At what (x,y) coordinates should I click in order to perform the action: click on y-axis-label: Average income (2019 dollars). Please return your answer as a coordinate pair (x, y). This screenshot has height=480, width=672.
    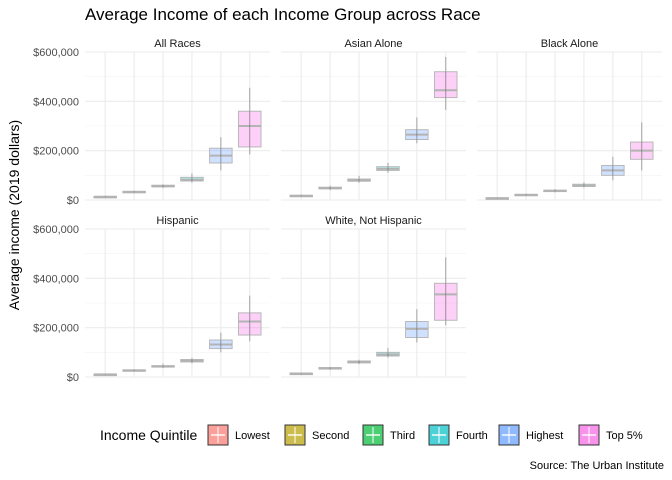
    Looking at the image, I should click on (14, 215).